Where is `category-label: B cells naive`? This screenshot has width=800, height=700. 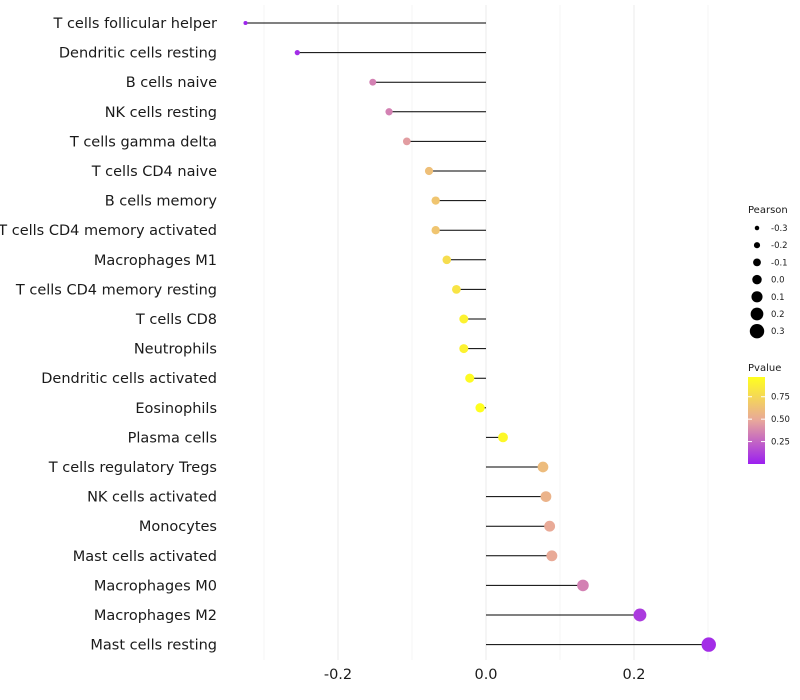 category-label: B cells naive is located at coordinates (171, 83).